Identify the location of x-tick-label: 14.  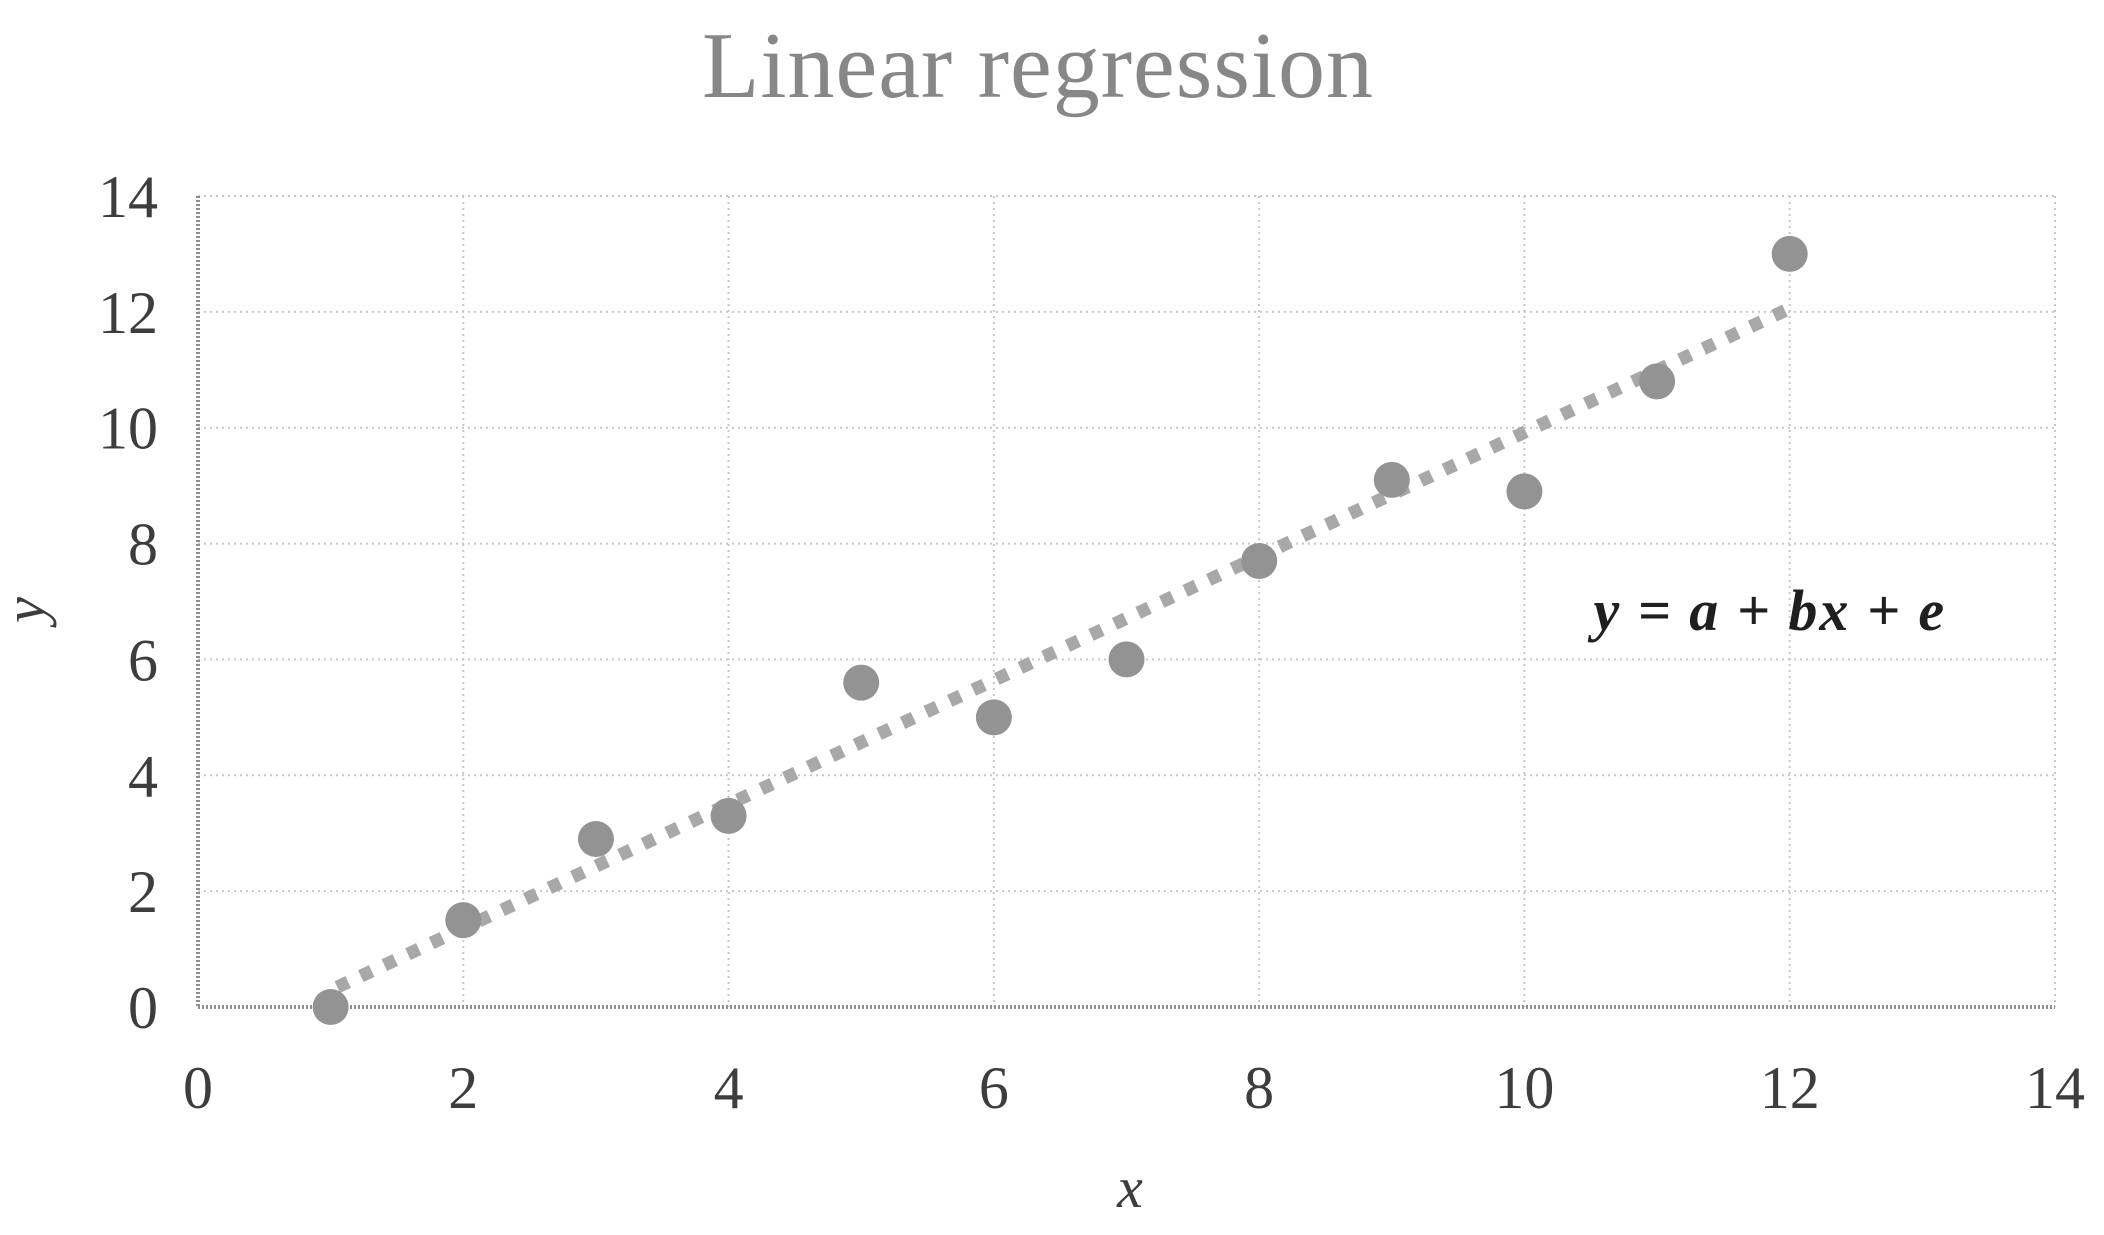
(2055, 1088).